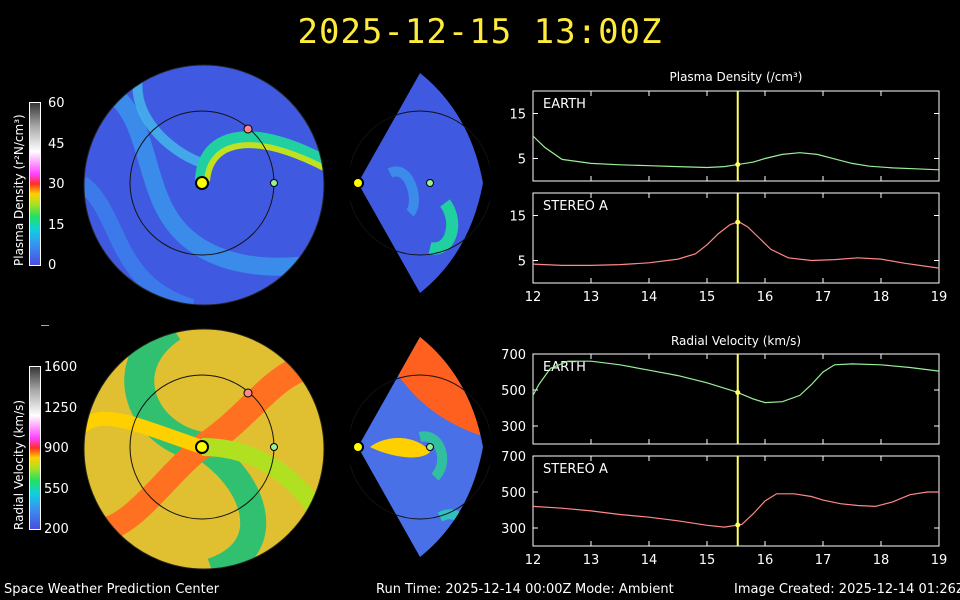  I want to click on velocity-tick-900: 900, so click(56, 448).